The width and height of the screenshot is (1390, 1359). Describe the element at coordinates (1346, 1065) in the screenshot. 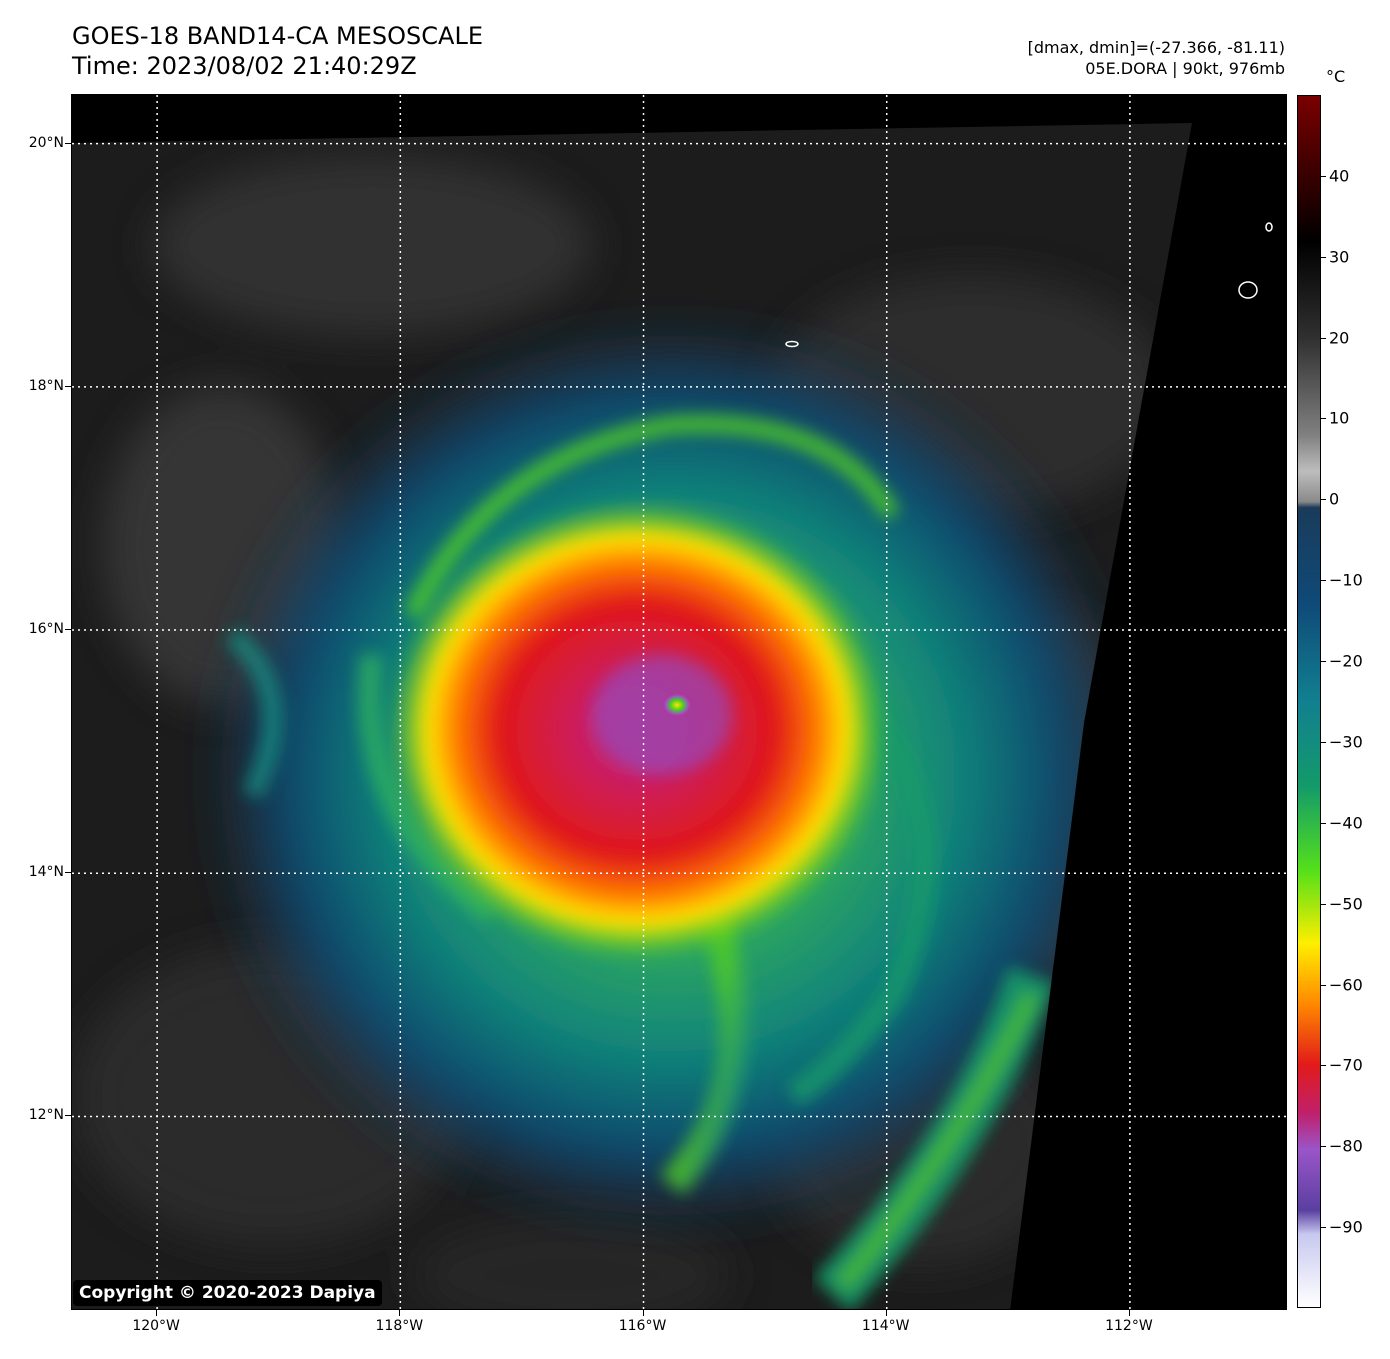

I see `colorbar-tick-label: −70` at that location.